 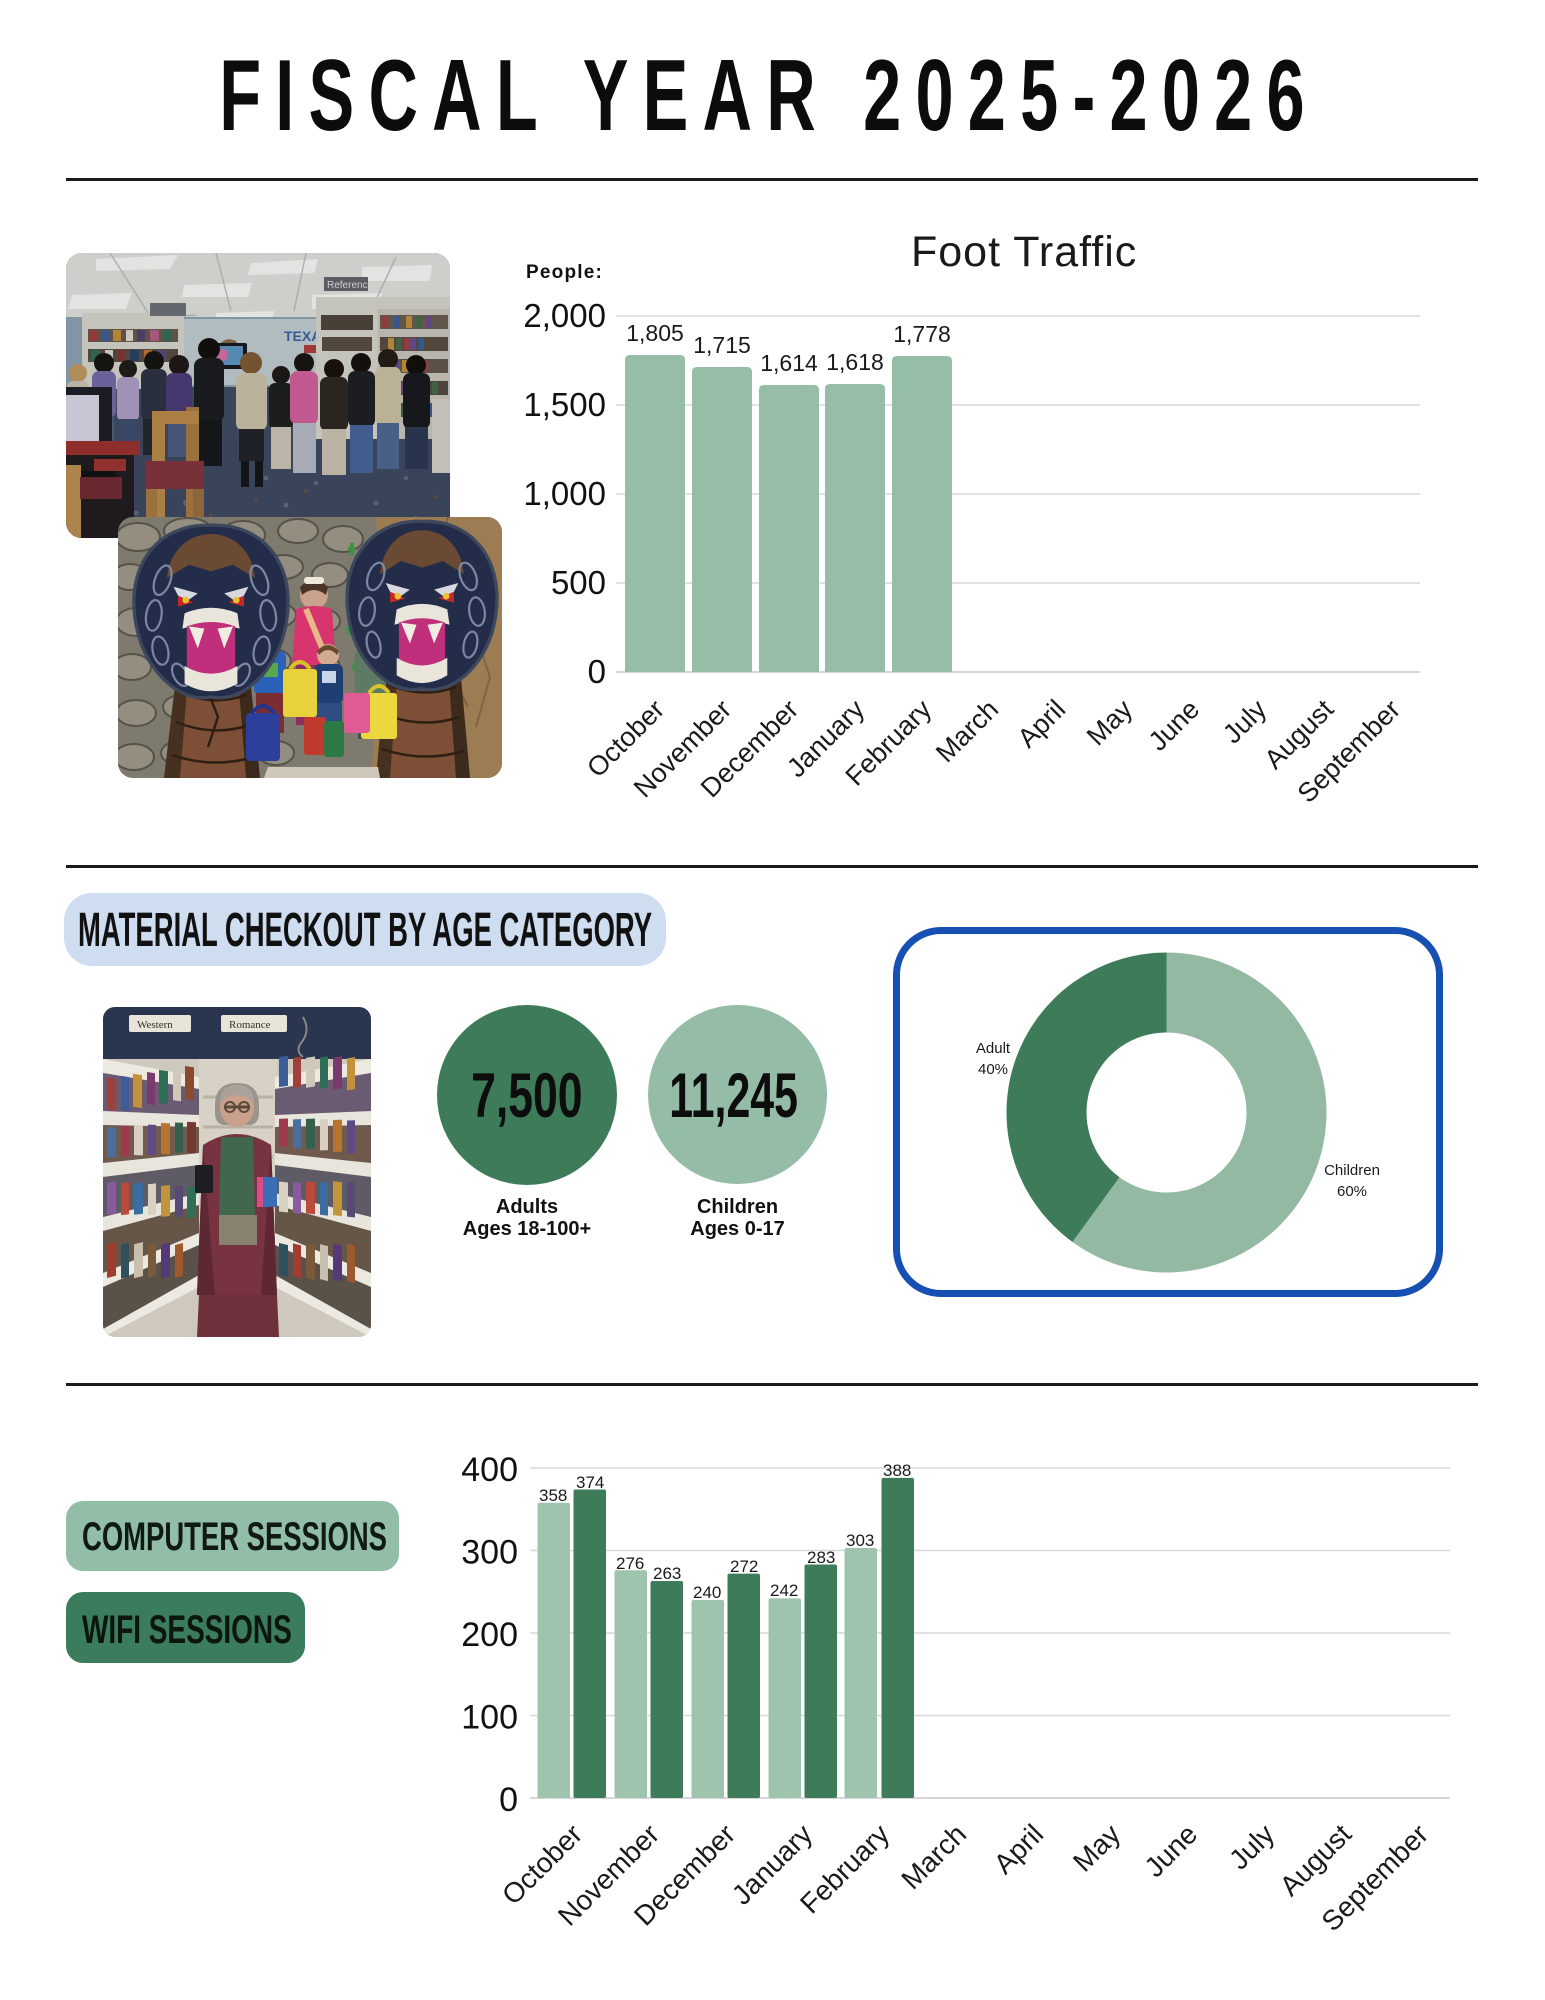 I want to click on svg-text: 272, so click(x=744, y=1566).